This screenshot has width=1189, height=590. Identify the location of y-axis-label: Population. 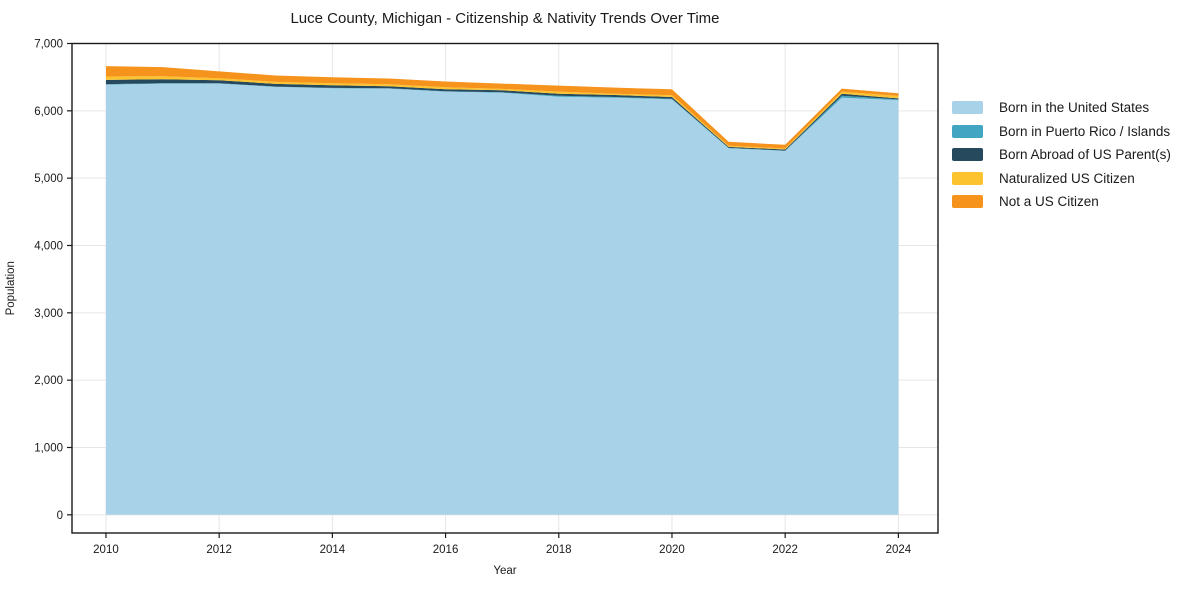
(11, 288).